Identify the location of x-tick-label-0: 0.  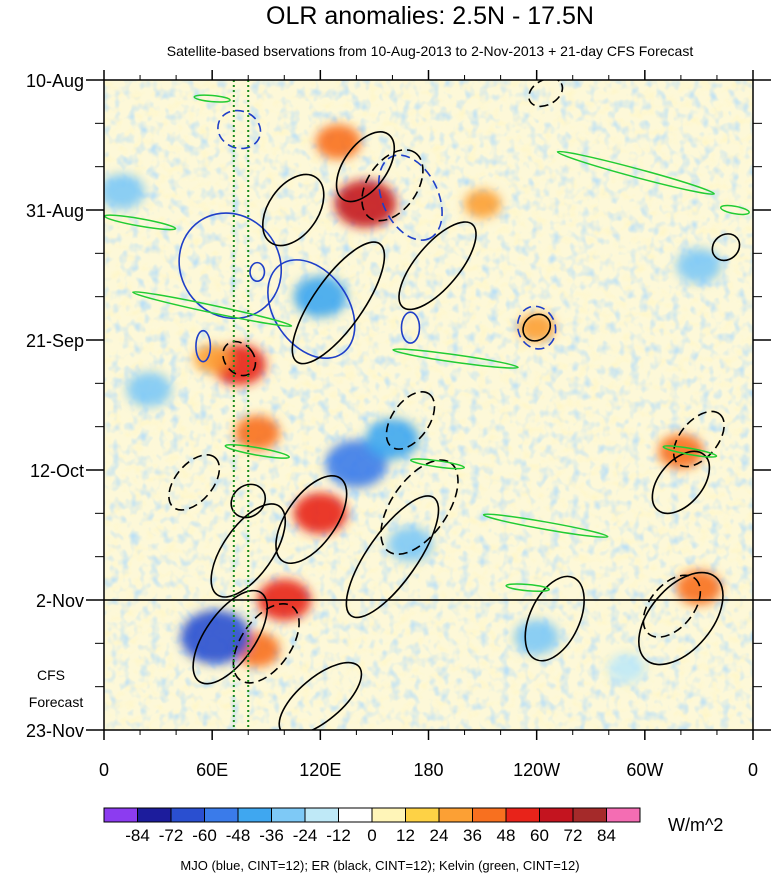
(104, 770).